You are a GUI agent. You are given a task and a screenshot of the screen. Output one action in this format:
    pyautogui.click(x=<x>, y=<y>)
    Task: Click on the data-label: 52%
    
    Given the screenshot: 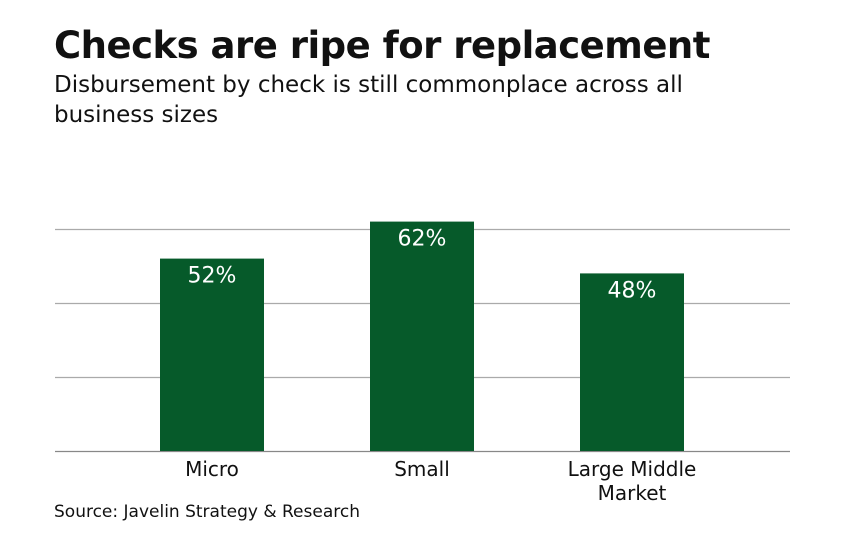 What is the action you would take?
    pyautogui.click(x=212, y=276)
    